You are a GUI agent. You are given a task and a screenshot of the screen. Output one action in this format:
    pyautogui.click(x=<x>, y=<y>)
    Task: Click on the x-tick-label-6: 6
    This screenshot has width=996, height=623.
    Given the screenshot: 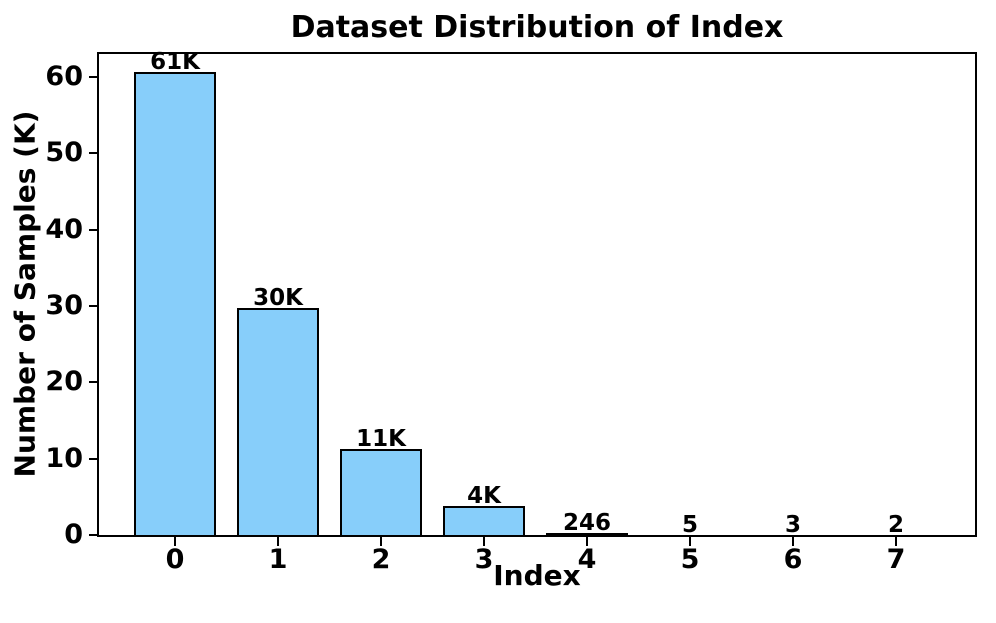 What is the action you would take?
    pyautogui.click(x=793, y=559)
    